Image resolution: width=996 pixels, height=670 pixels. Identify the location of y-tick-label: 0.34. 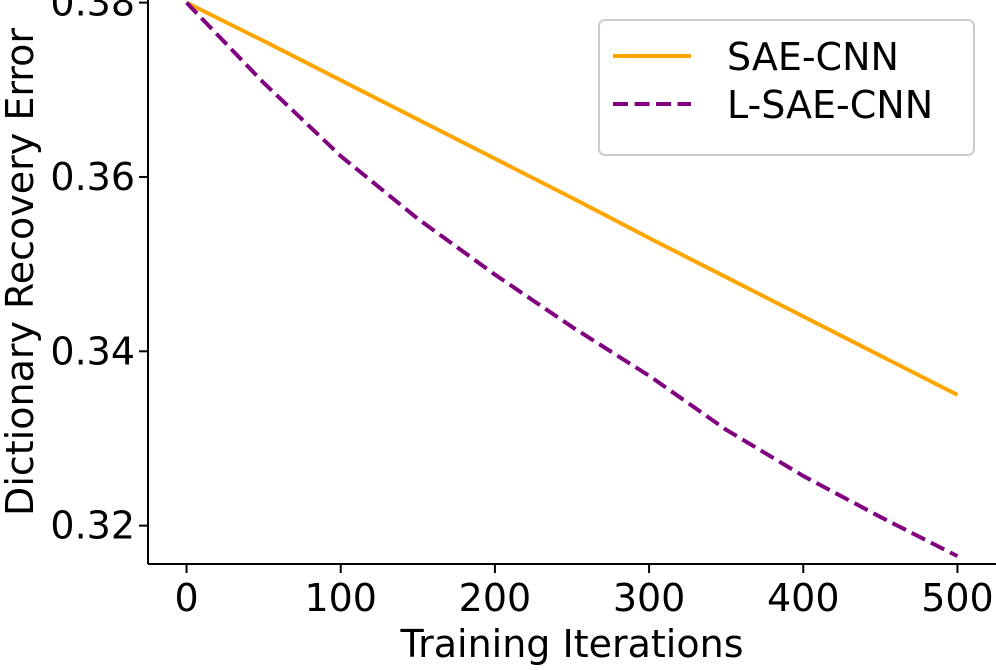
(92, 351).